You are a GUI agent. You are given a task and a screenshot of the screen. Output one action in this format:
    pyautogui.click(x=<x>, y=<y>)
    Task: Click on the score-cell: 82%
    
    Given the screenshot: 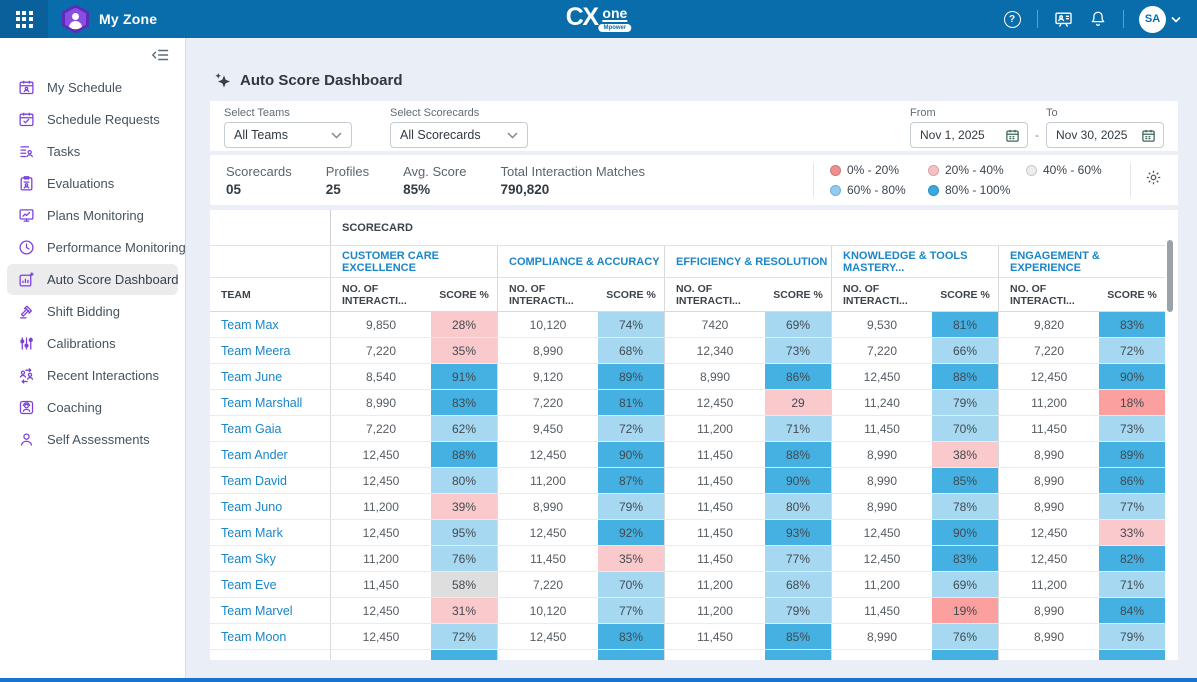 What is the action you would take?
    pyautogui.click(x=1132, y=558)
    